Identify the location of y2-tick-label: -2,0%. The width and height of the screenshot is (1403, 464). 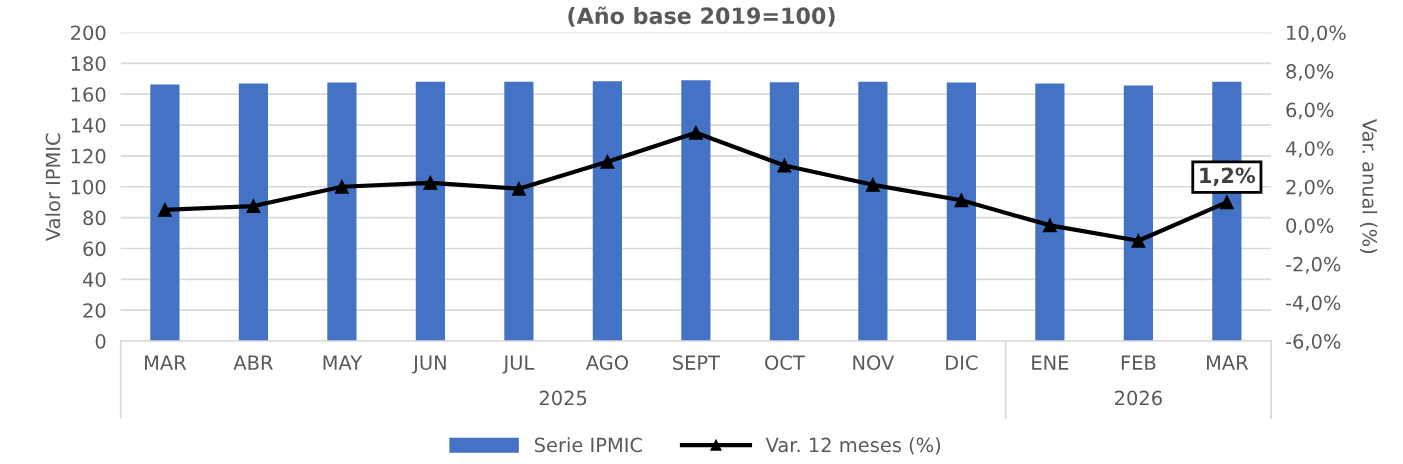
(1313, 265).